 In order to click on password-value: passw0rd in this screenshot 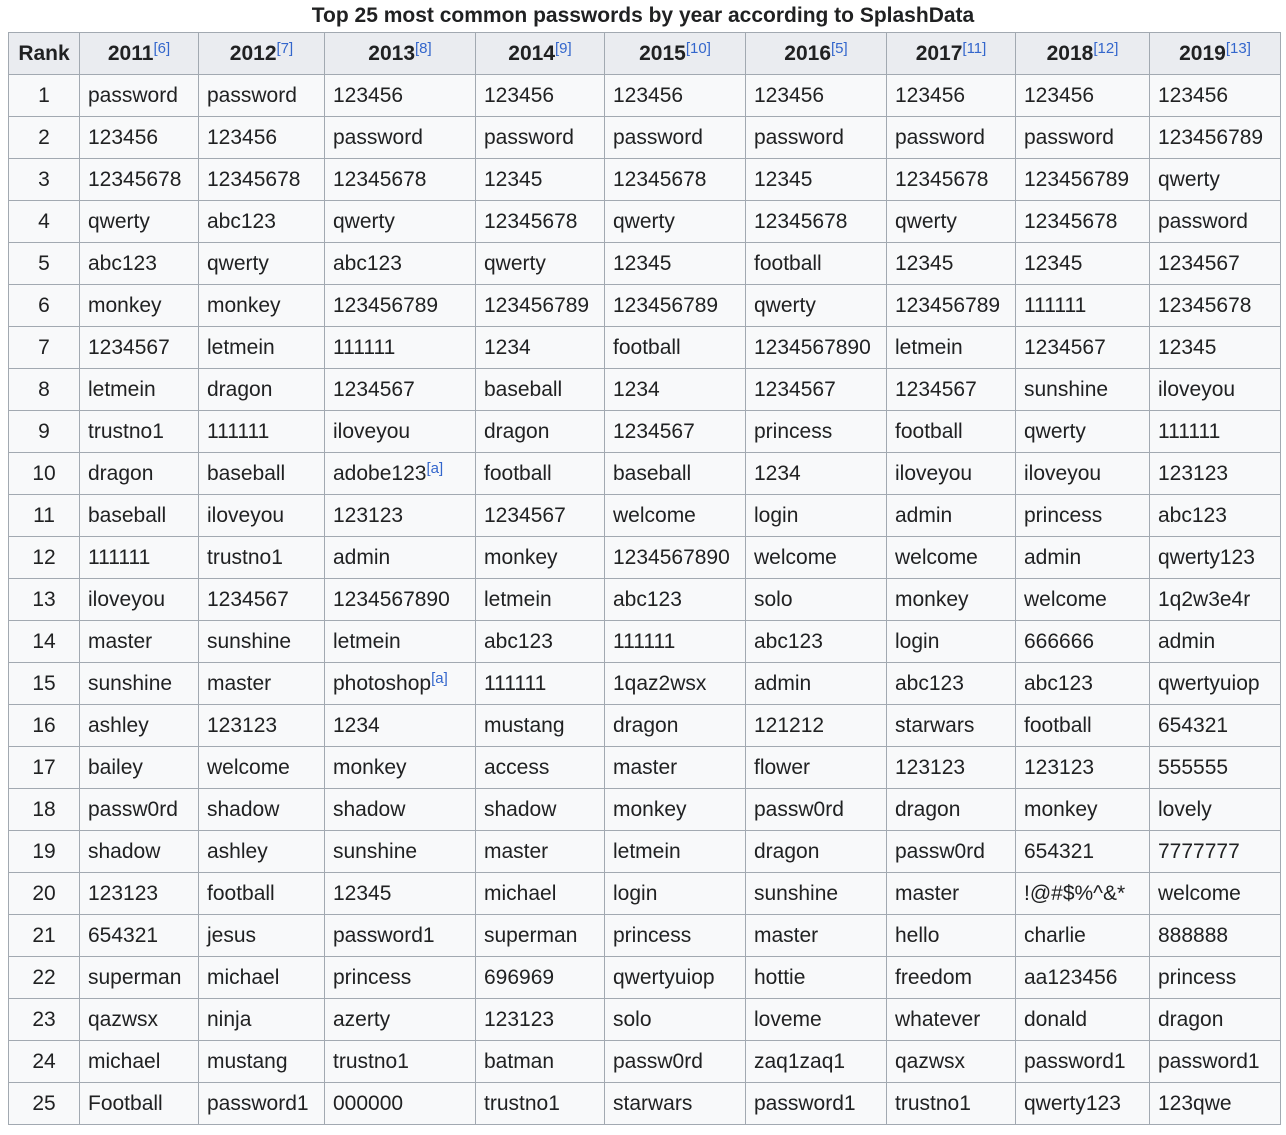, I will do `click(799, 809)`.